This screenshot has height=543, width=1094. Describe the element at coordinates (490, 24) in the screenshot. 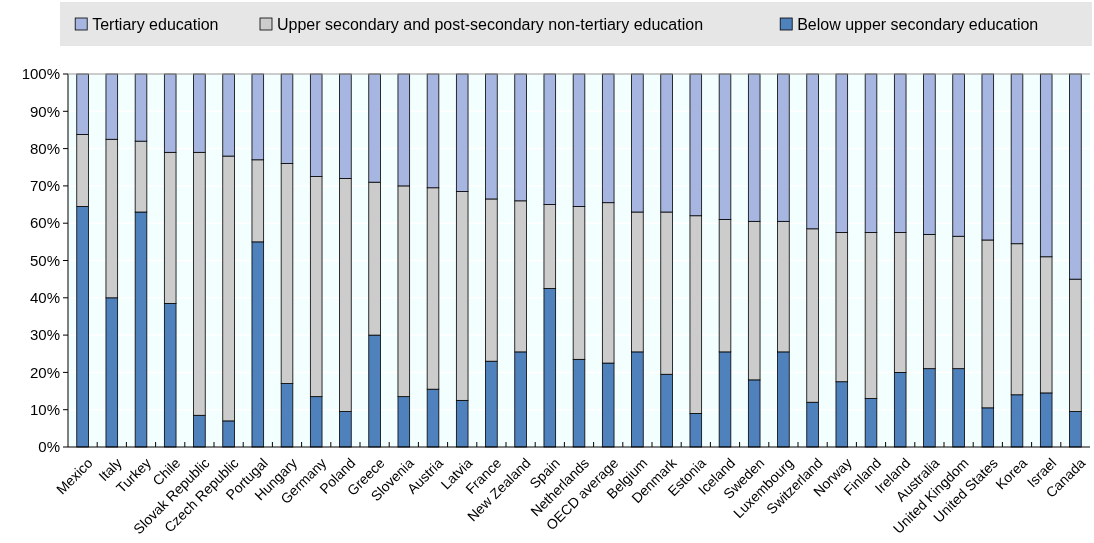

I see `legend-label: Upper secondary and post-secondary non-tertiary education` at that location.